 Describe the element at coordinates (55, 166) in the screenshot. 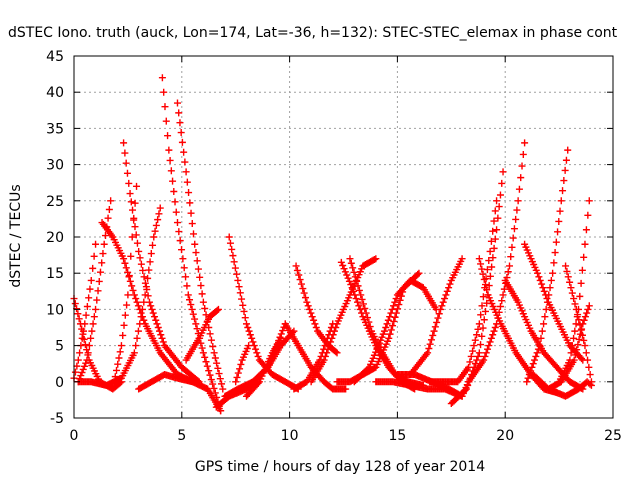

I see `y-tick-label: 30` at that location.